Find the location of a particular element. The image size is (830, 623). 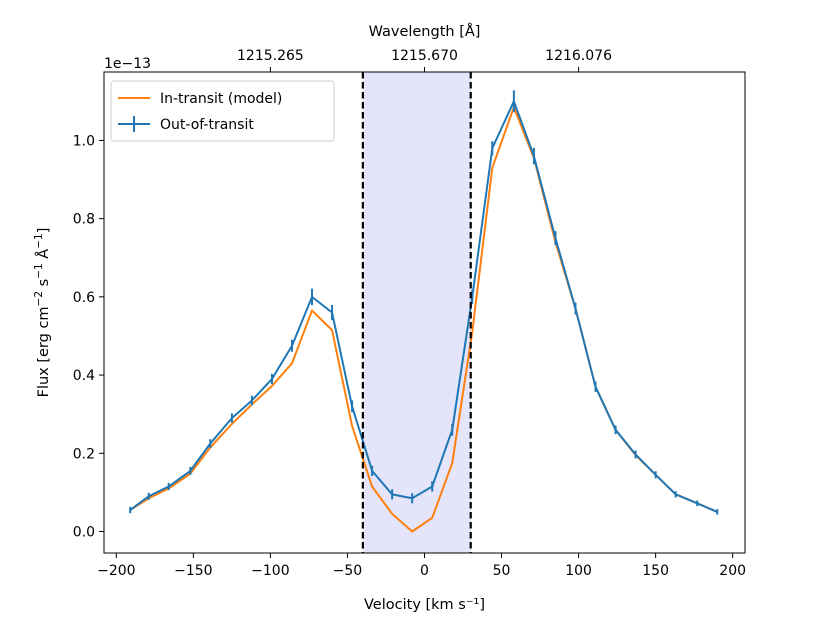

x-tick-label: −50 is located at coordinates (348, 571).